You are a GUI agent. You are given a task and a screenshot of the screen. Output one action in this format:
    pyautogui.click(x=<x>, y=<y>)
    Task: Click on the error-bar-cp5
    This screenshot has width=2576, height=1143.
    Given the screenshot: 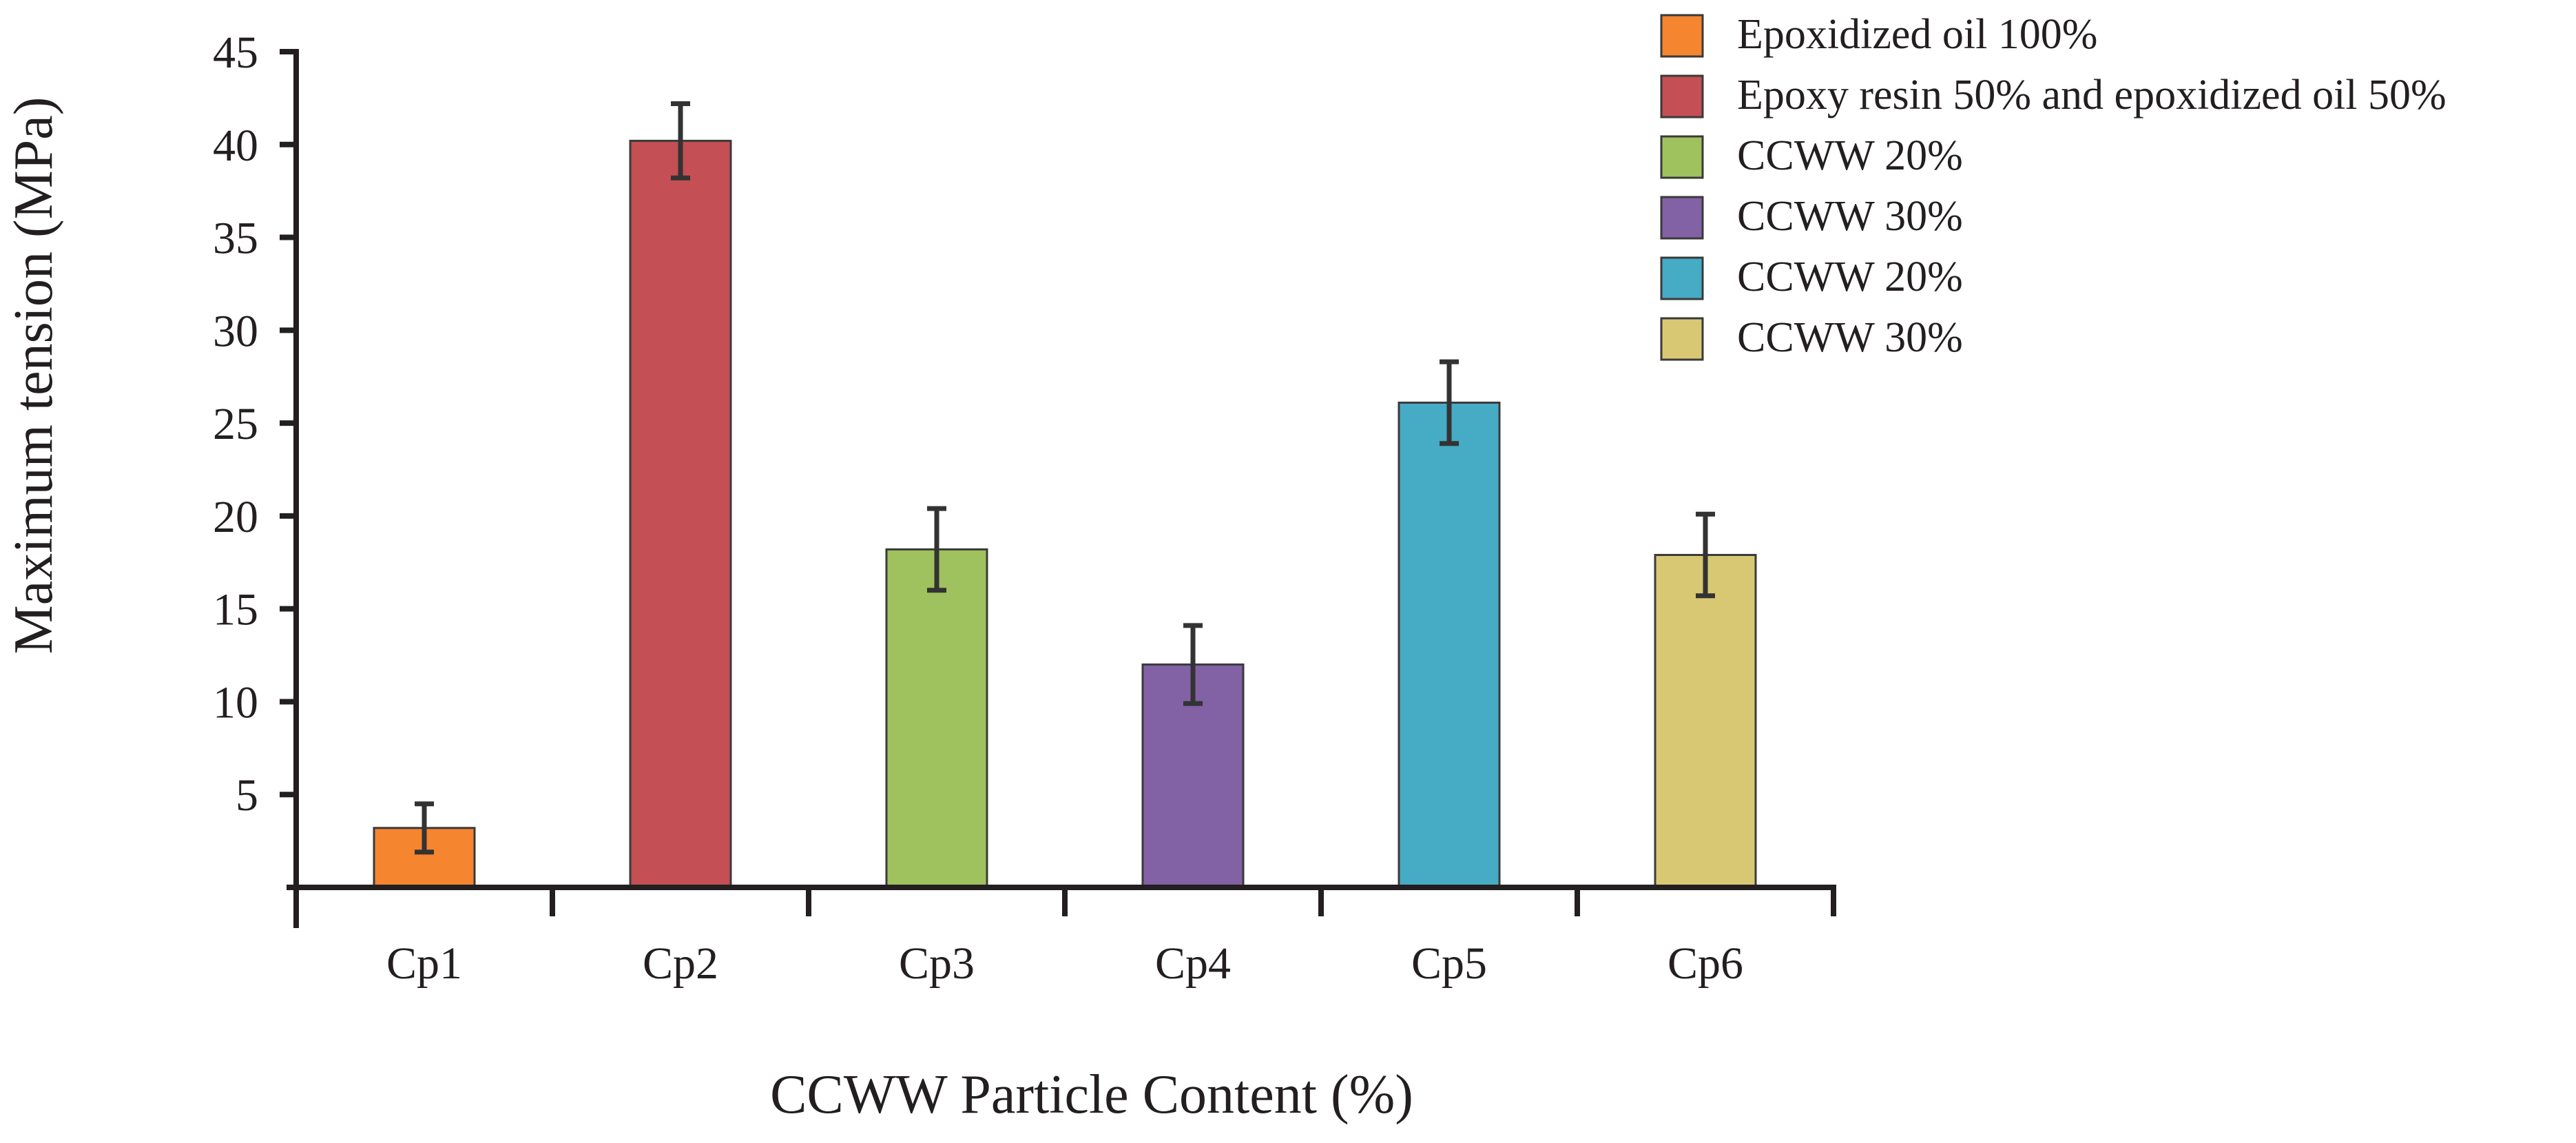 What is the action you would take?
    pyautogui.click(x=1449, y=402)
    